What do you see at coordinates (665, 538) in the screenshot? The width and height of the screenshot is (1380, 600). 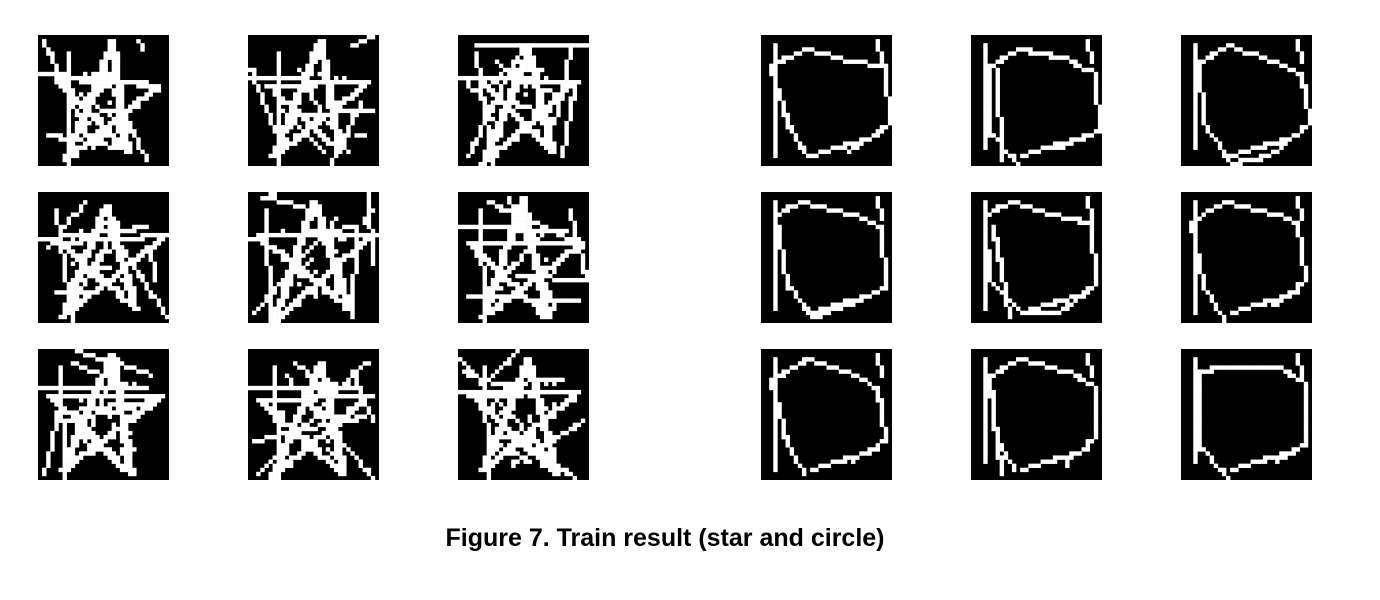 I see `figure-caption: Figure 7. Train result (star and circle)` at bounding box center [665, 538].